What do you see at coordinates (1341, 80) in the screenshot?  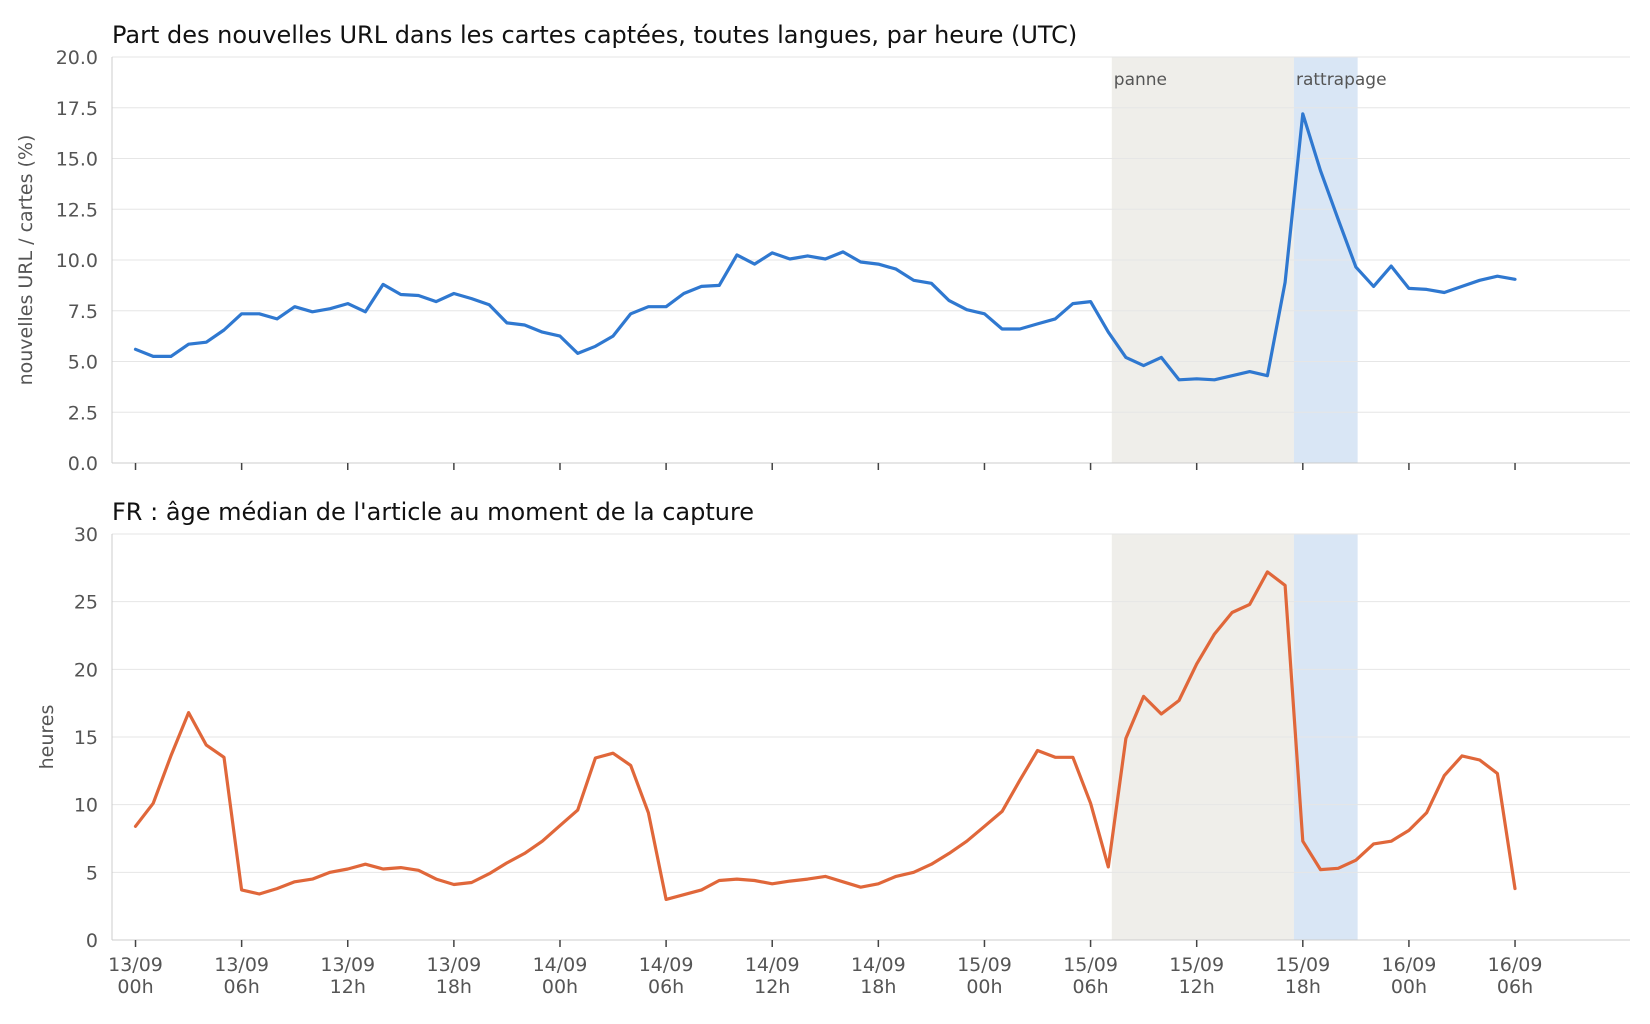 I see `band-label: rattrapage` at bounding box center [1341, 80].